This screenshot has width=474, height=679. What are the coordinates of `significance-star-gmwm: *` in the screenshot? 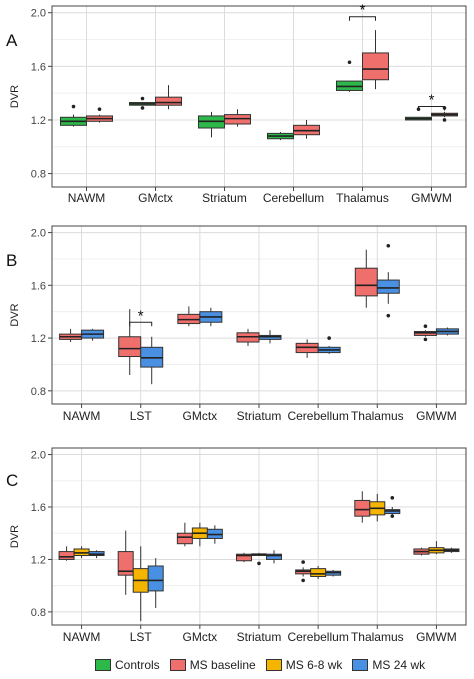 It's located at (432, 100).